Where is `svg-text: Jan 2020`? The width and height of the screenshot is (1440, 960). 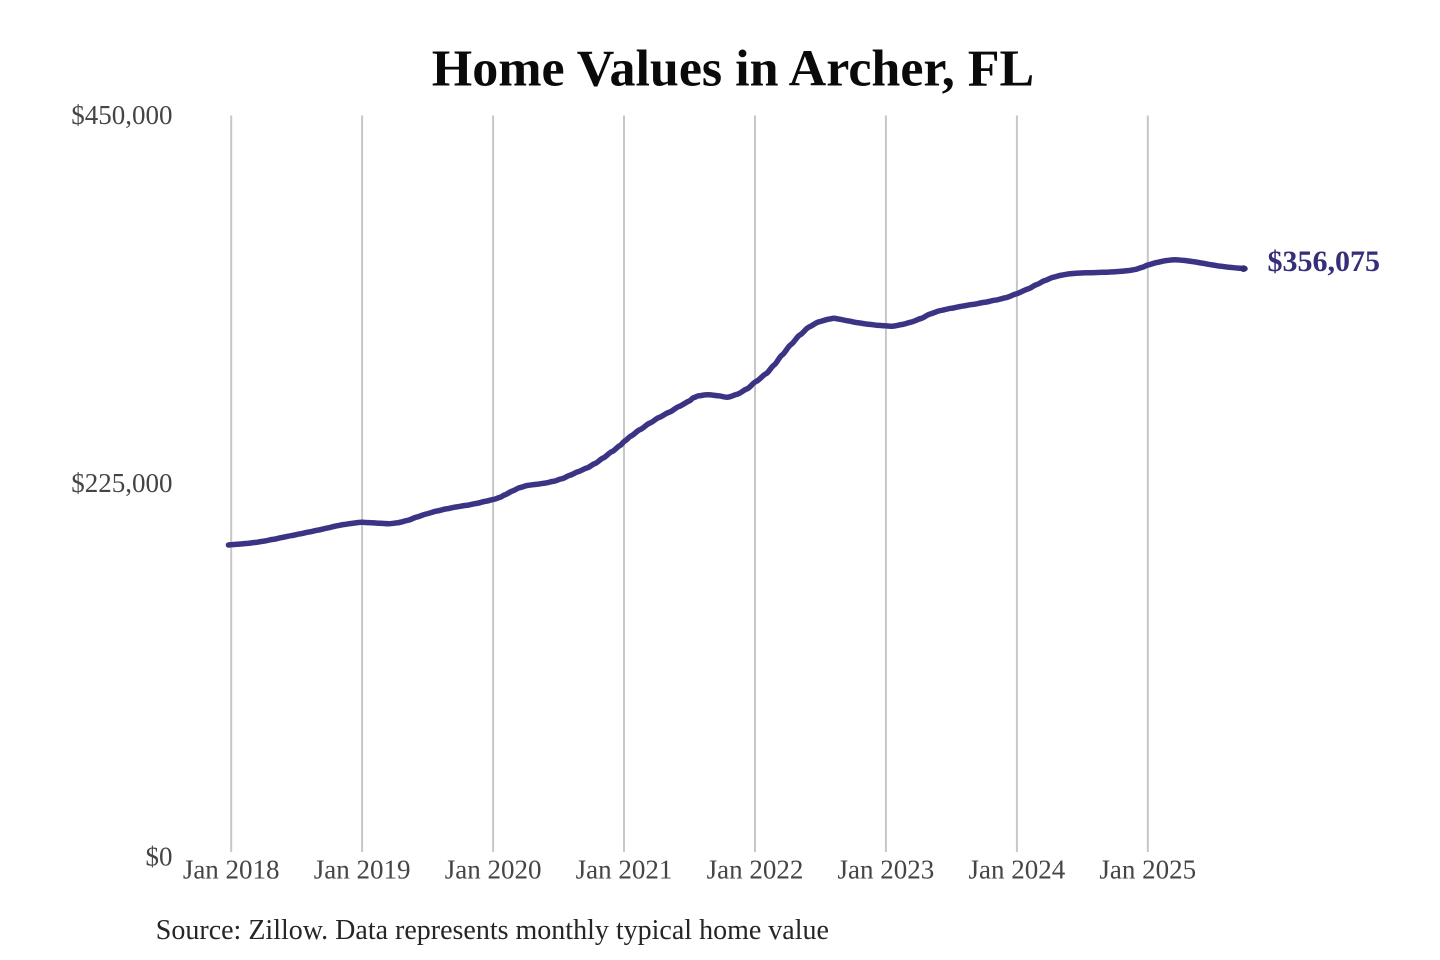
svg-text: Jan 2020 is located at coordinates (493, 869).